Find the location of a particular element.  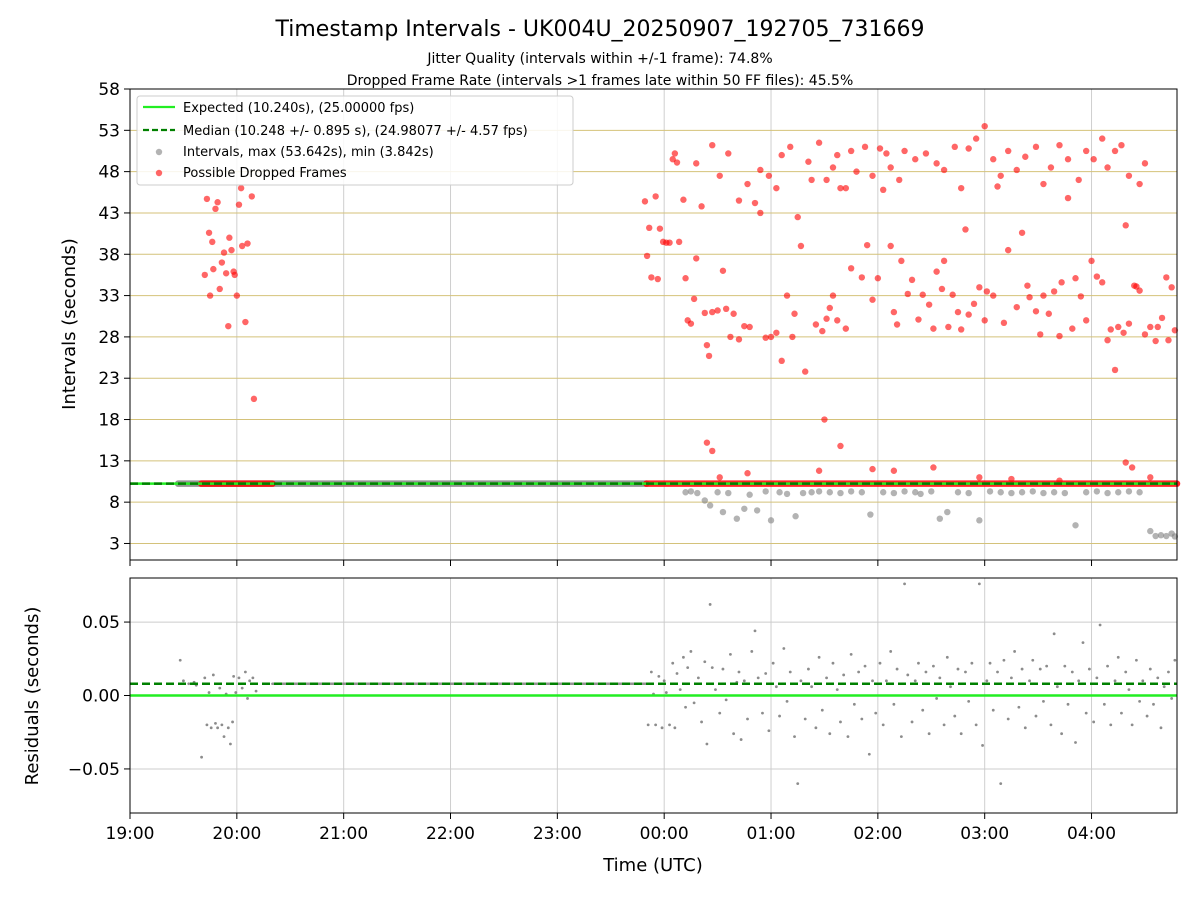

y-tick-label: 28 is located at coordinates (109, 338).